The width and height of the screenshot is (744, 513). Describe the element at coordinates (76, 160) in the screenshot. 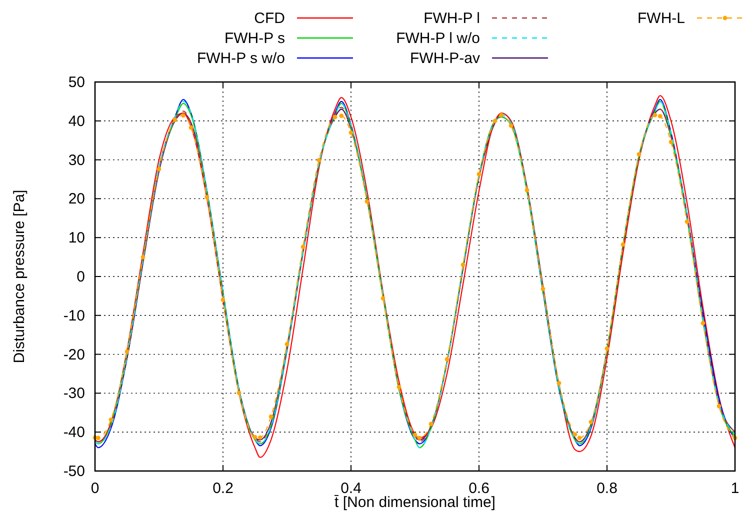

I see `y-tick-label: 30` at that location.